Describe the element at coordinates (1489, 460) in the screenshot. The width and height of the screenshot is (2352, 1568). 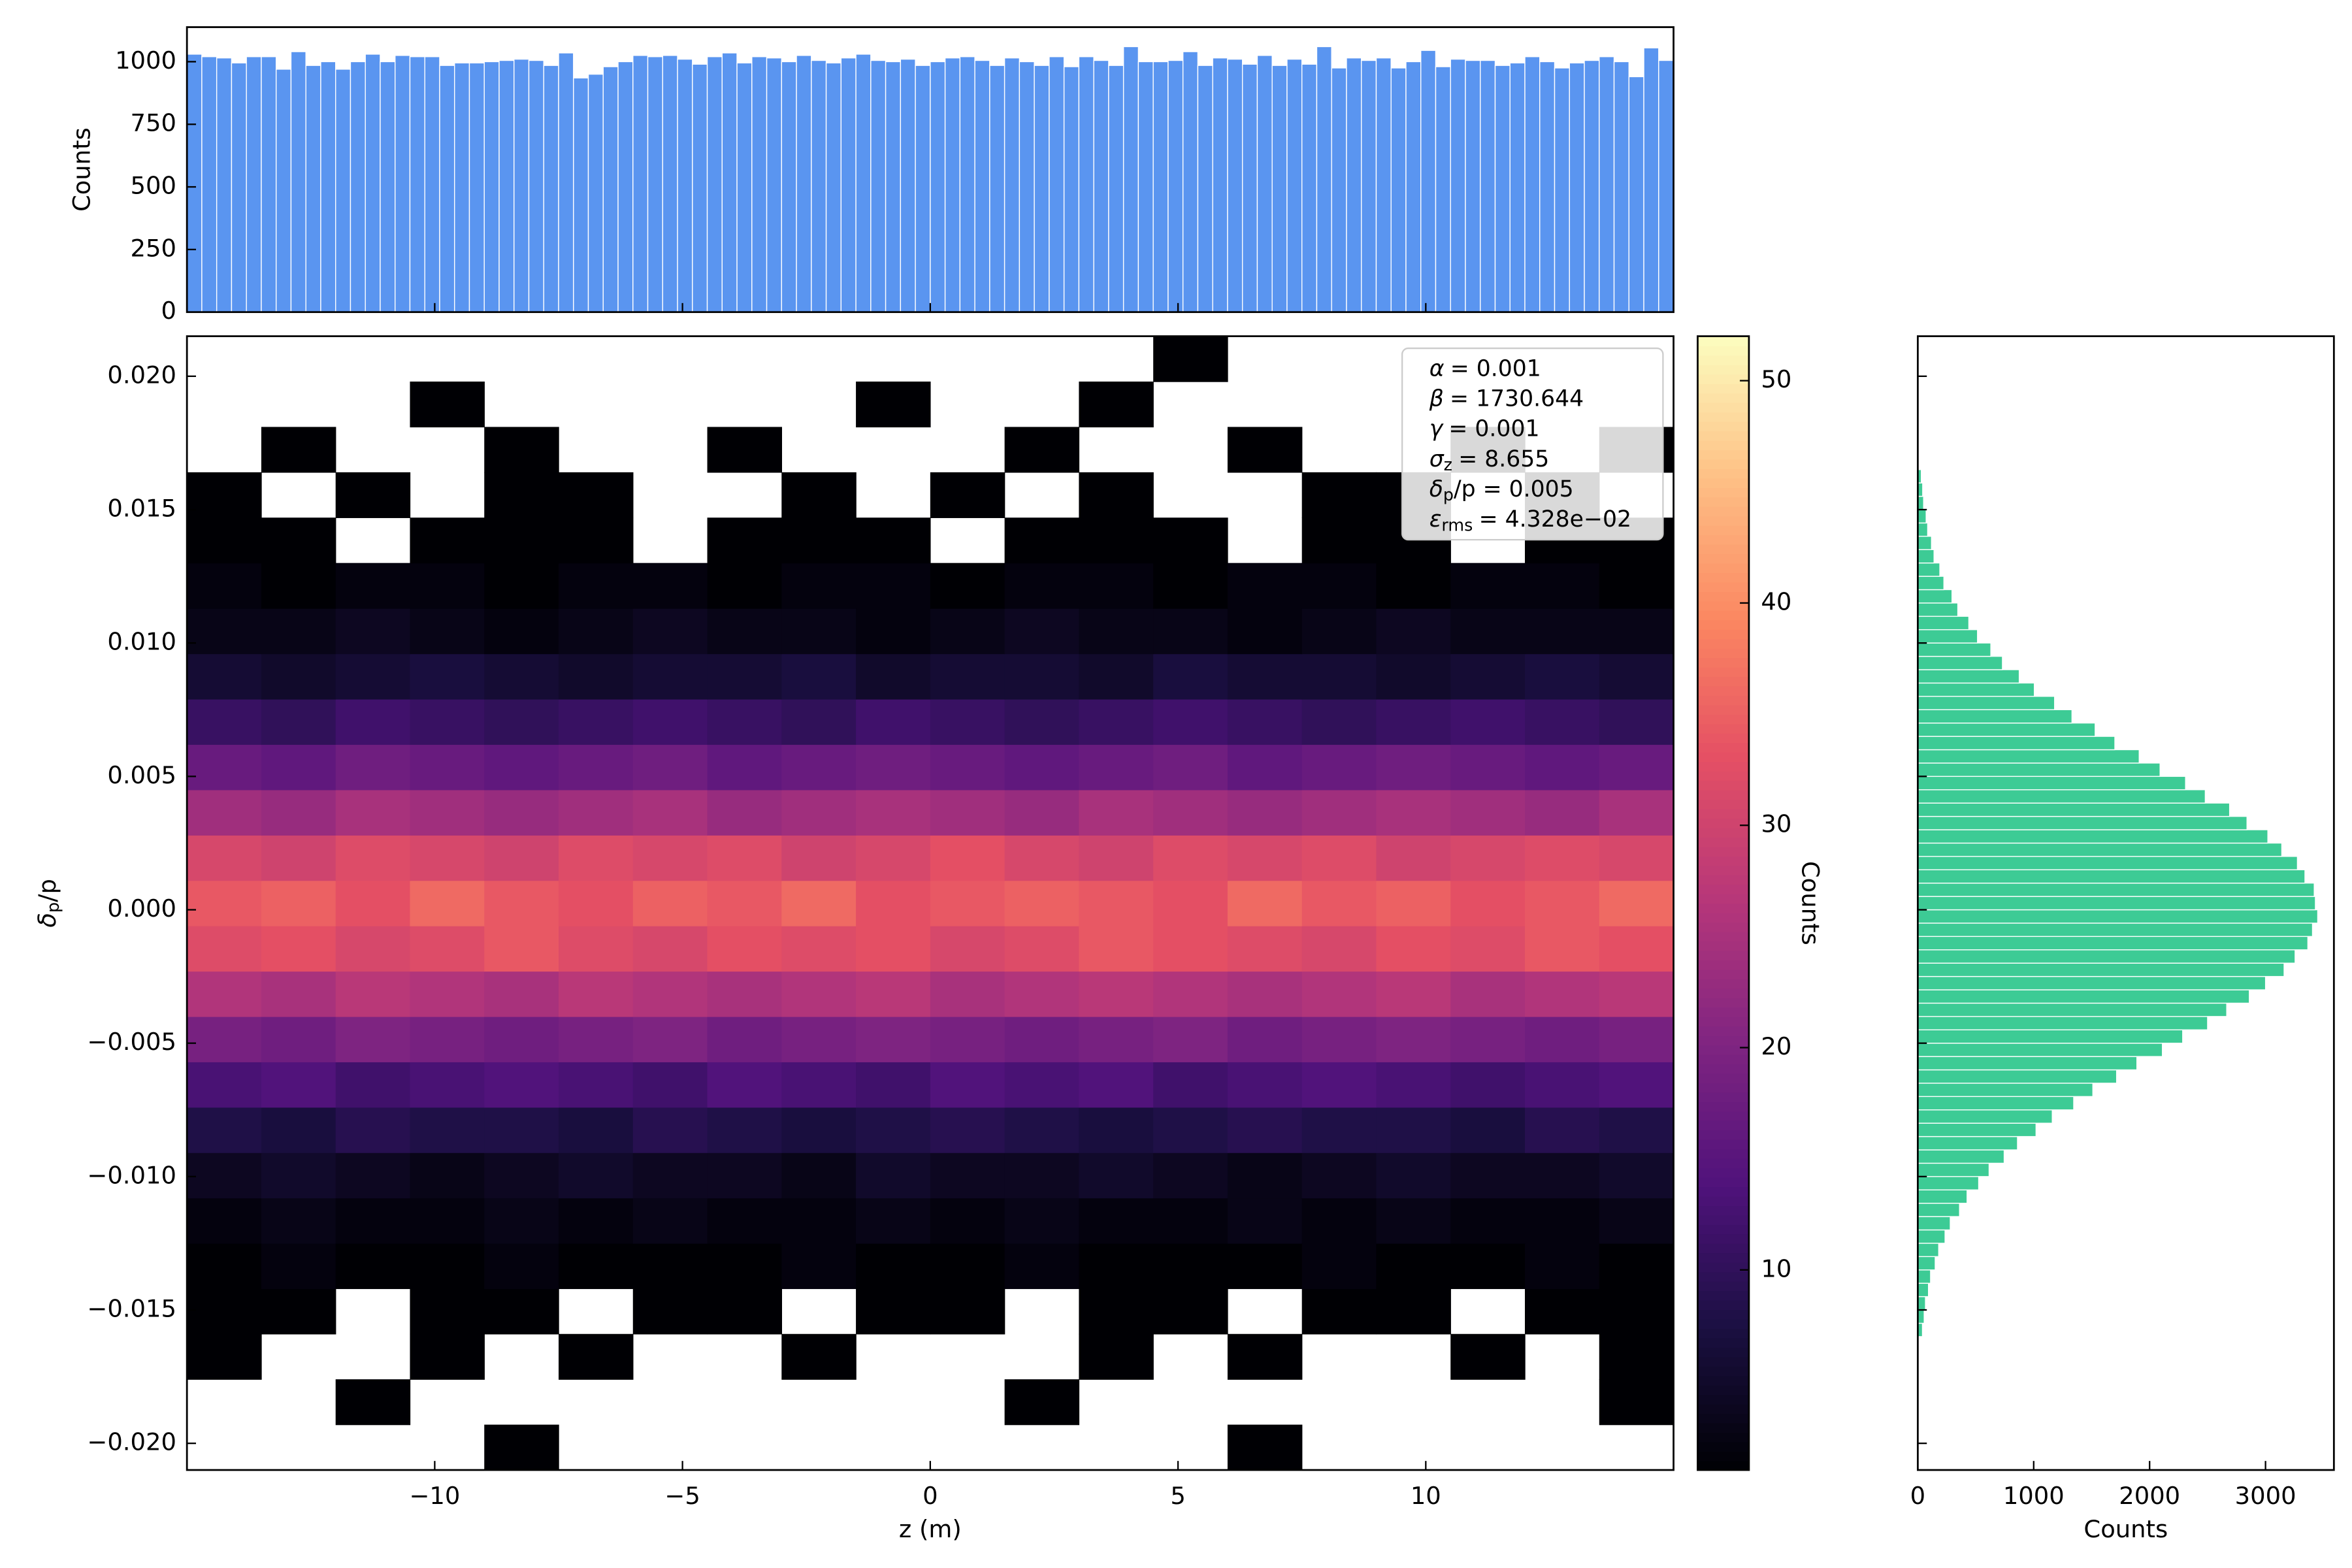
I see `annotation-line: σz = 8.655` at that location.